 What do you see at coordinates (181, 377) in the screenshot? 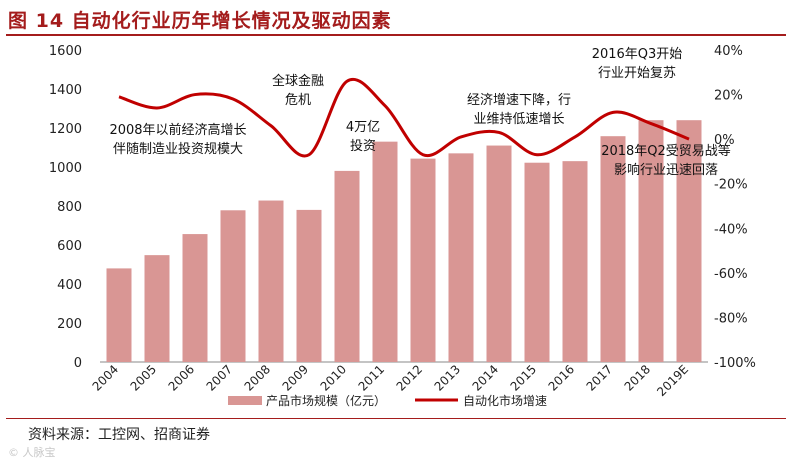
I see `x-tick-label: 2006` at bounding box center [181, 377].